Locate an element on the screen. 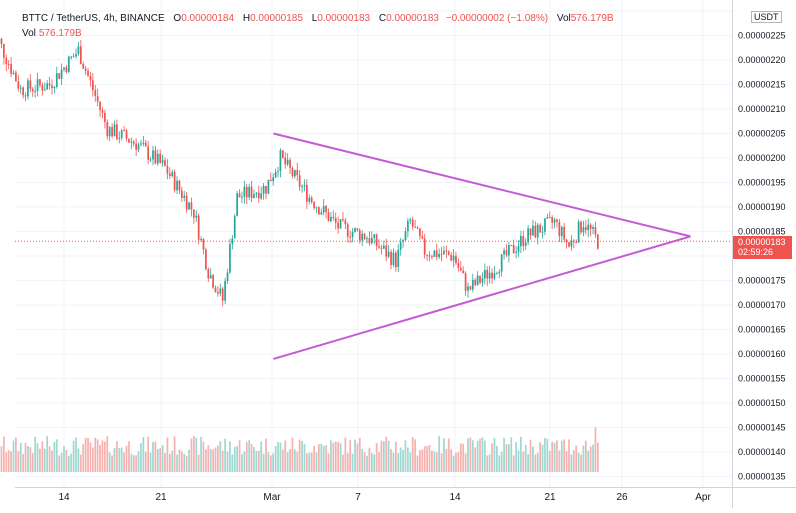 The width and height of the screenshot is (796, 513). volume-value: 576.179B is located at coordinates (60, 33).